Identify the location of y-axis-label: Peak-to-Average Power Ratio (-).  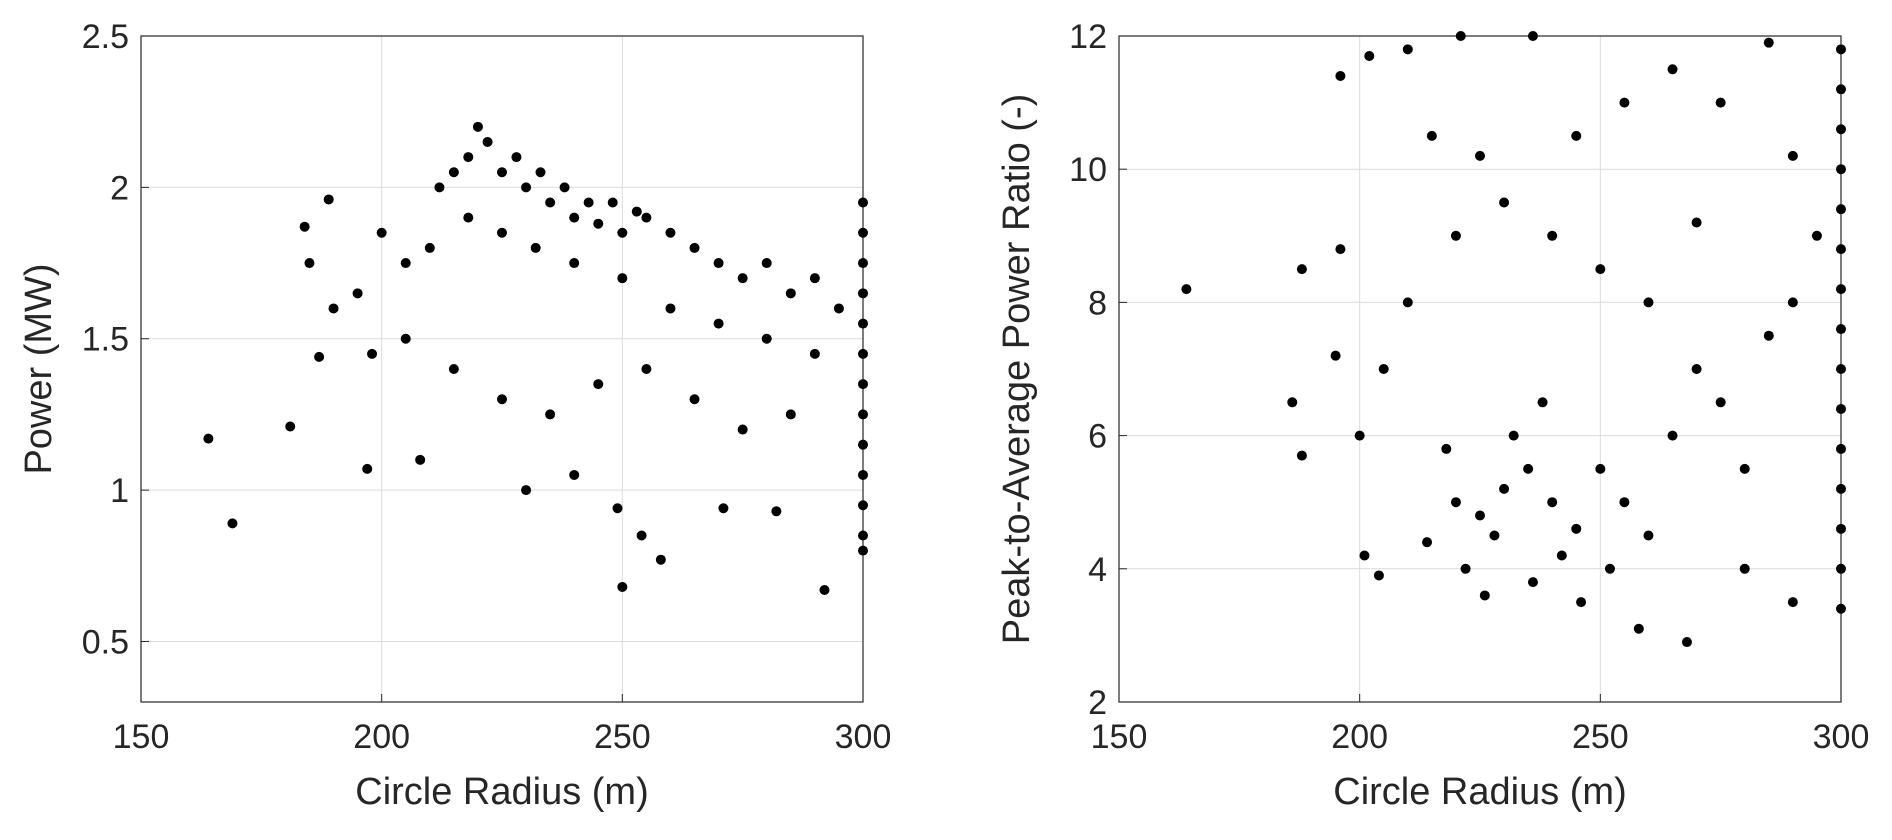
(1017, 369).